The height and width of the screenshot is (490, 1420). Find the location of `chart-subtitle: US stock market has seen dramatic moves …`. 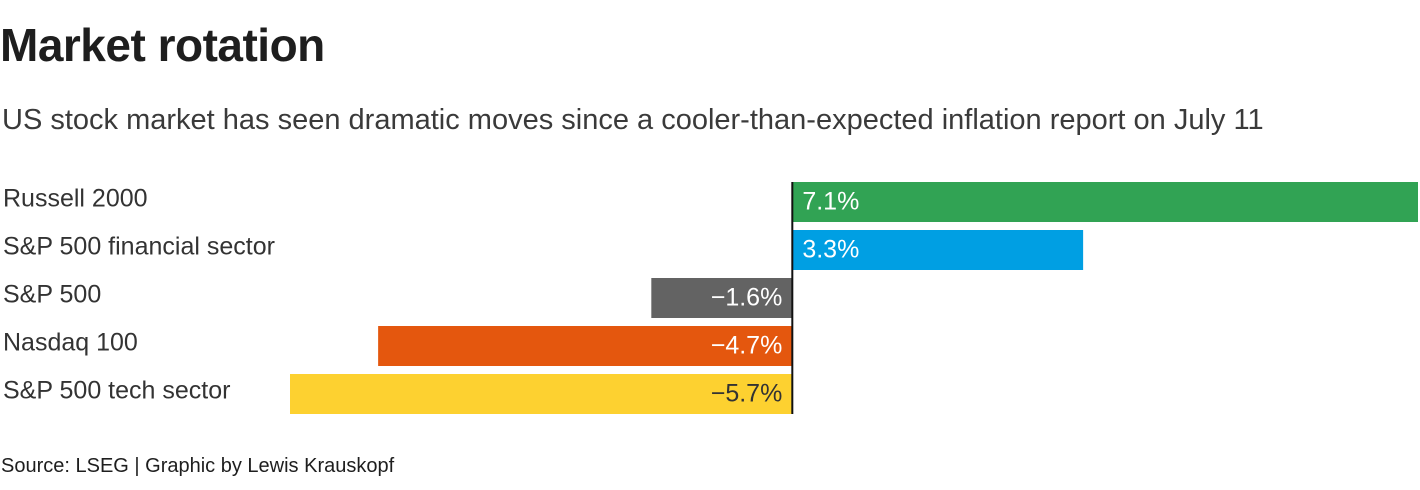

chart-subtitle: US stock market has seen dramatic moves … is located at coordinates (633, 120).